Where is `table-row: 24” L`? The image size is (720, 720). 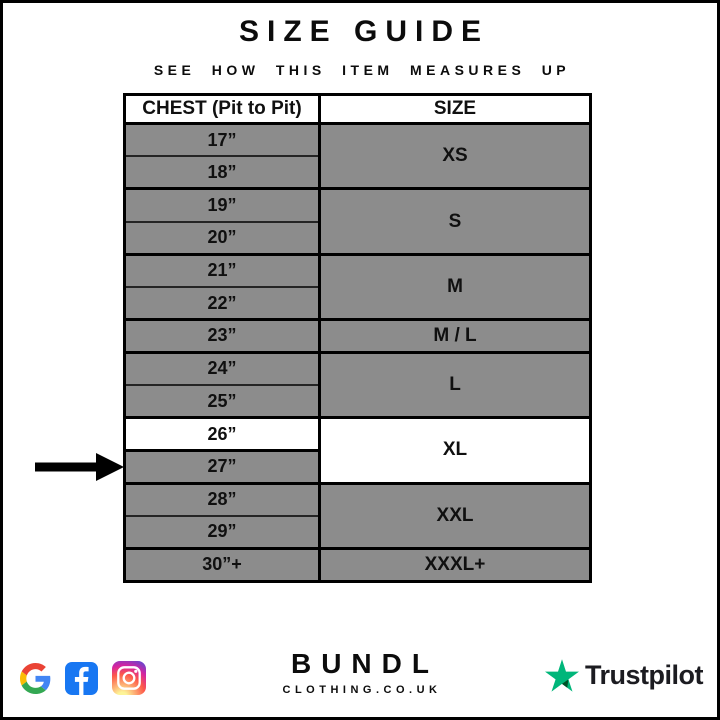 table-row: 24” L is located at coordinates (357, 385).